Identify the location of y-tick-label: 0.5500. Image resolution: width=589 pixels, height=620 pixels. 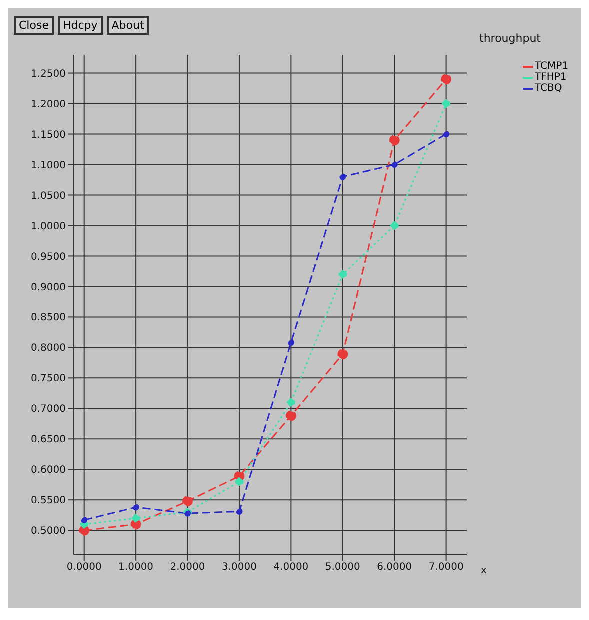
(48, 501).